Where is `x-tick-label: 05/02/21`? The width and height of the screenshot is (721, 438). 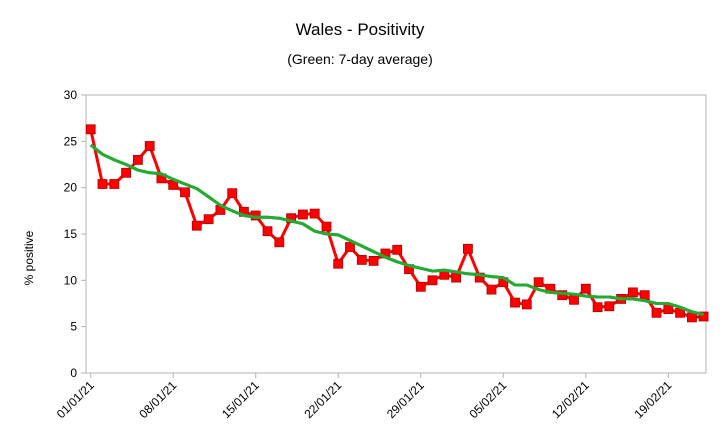 x-tick-label: 05/02/21 is located at coordinates (487, 399).